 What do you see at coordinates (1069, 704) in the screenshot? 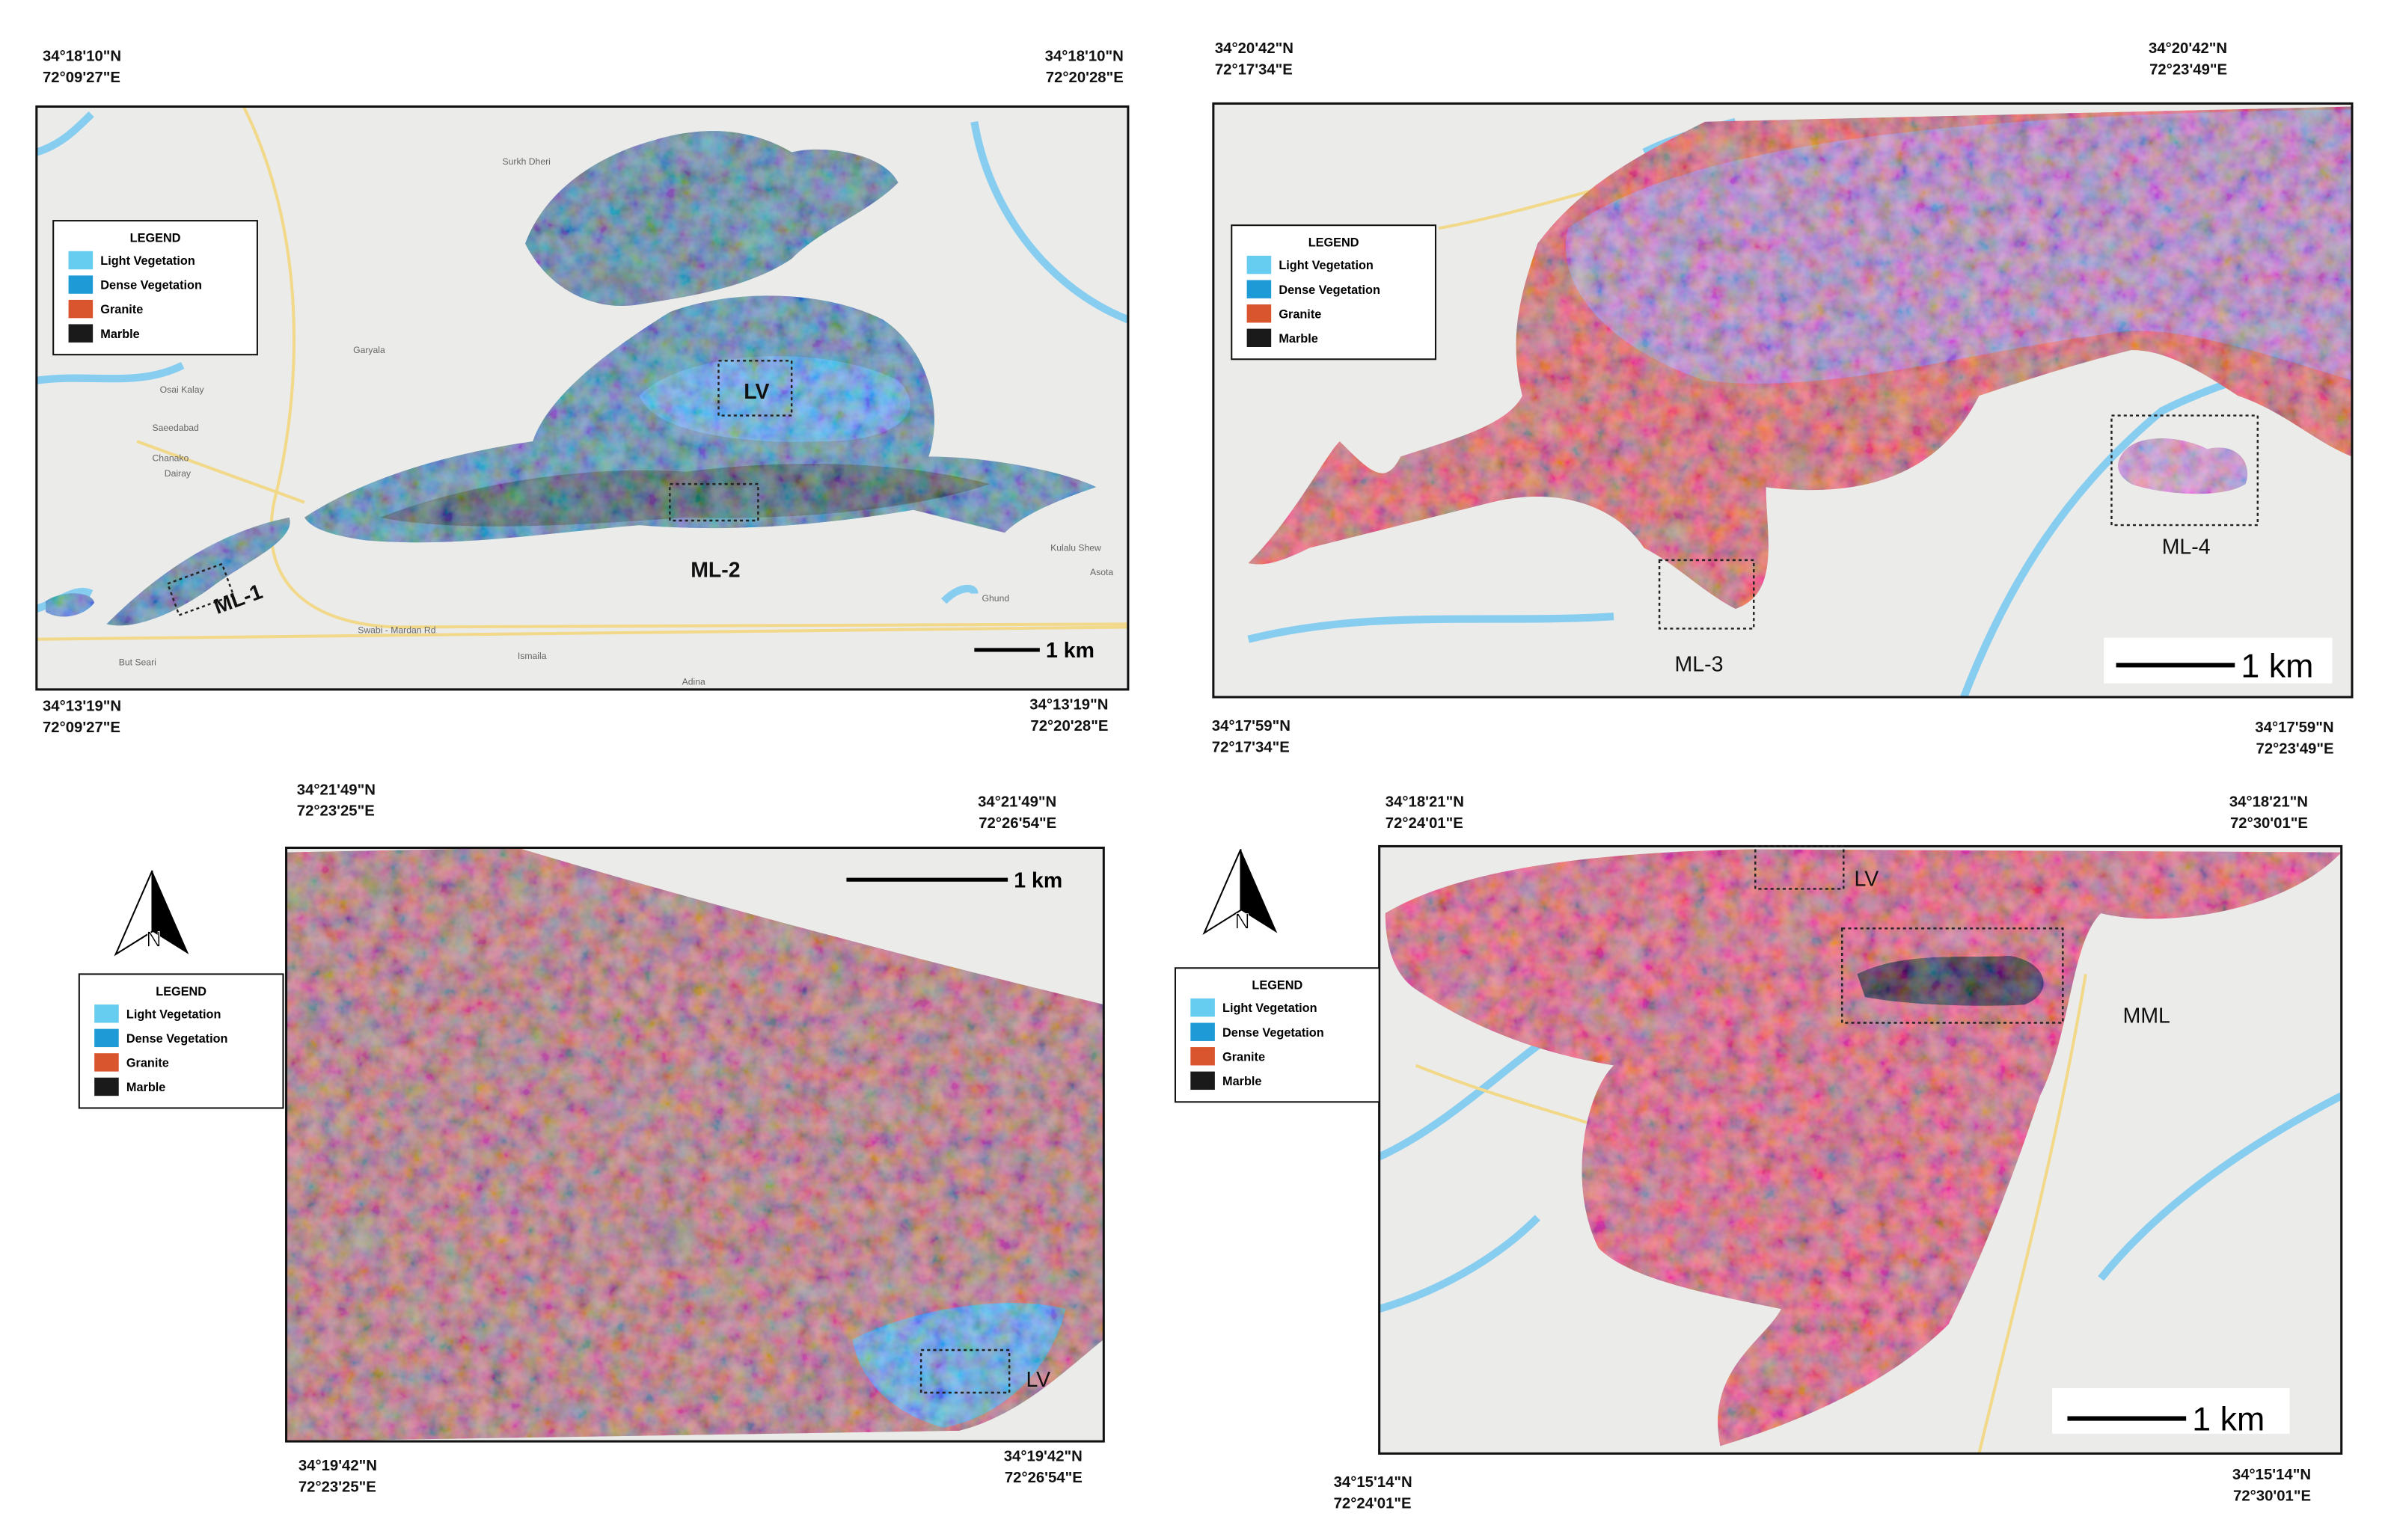
I see `corner-latitude: 34°13'19"N` at bounding box center [1069, 704].